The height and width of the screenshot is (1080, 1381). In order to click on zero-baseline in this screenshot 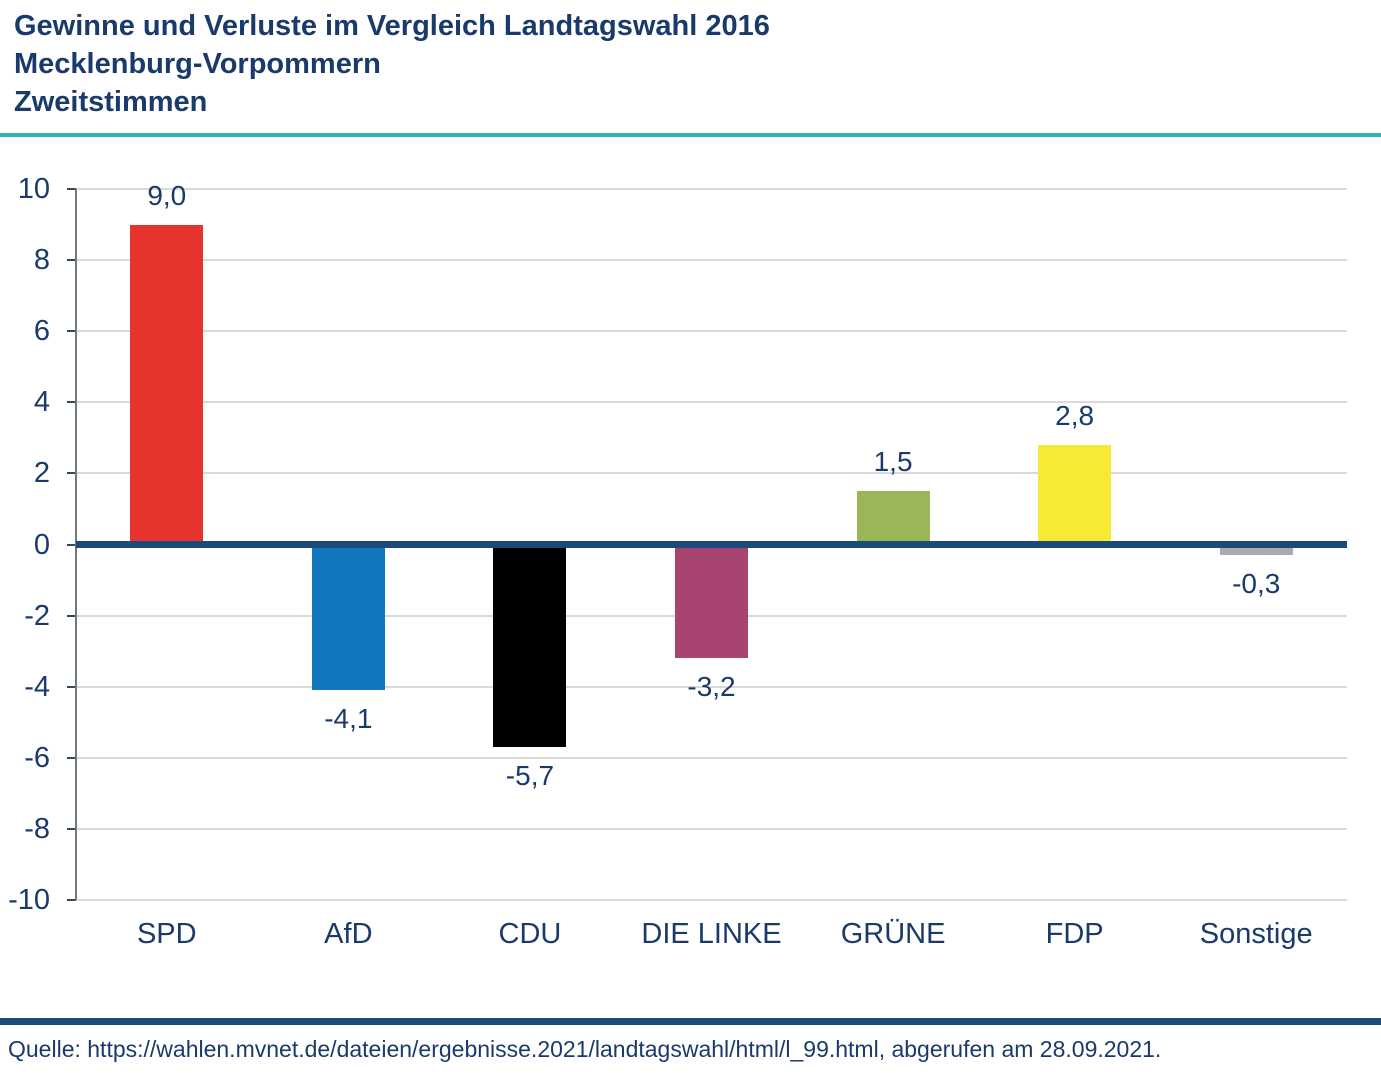, I will do `click(711, 544)`.